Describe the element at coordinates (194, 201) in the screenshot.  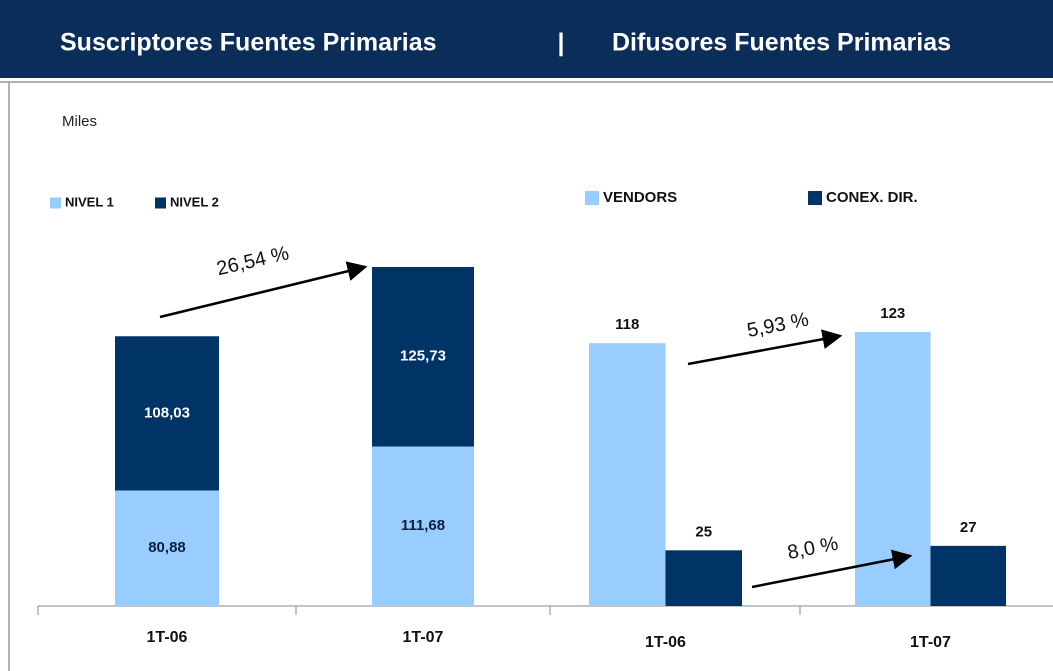
I see `legend-label: NIVEL 2` at that location.